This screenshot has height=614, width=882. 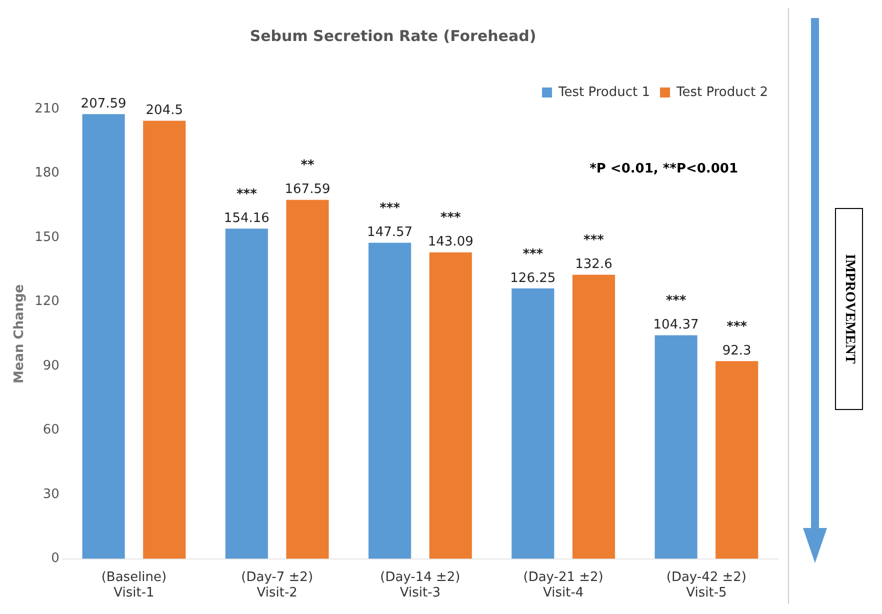 I want to click on chart-title: Sebum Secretion Rate (Forehead), so click(x=393, y=35).